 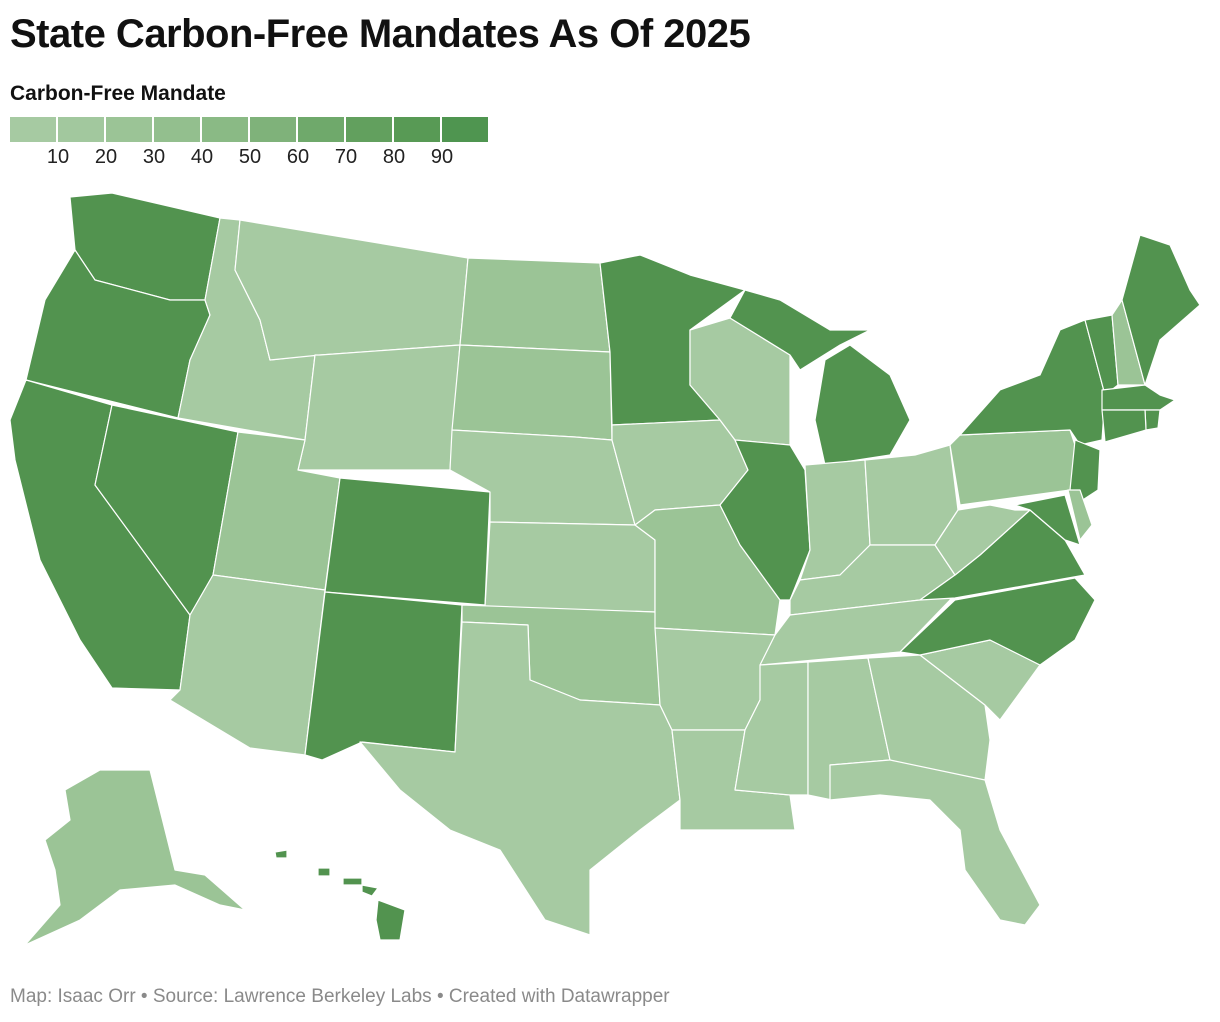 I want to click on state-north-dakota, so click(x=535, y=305).